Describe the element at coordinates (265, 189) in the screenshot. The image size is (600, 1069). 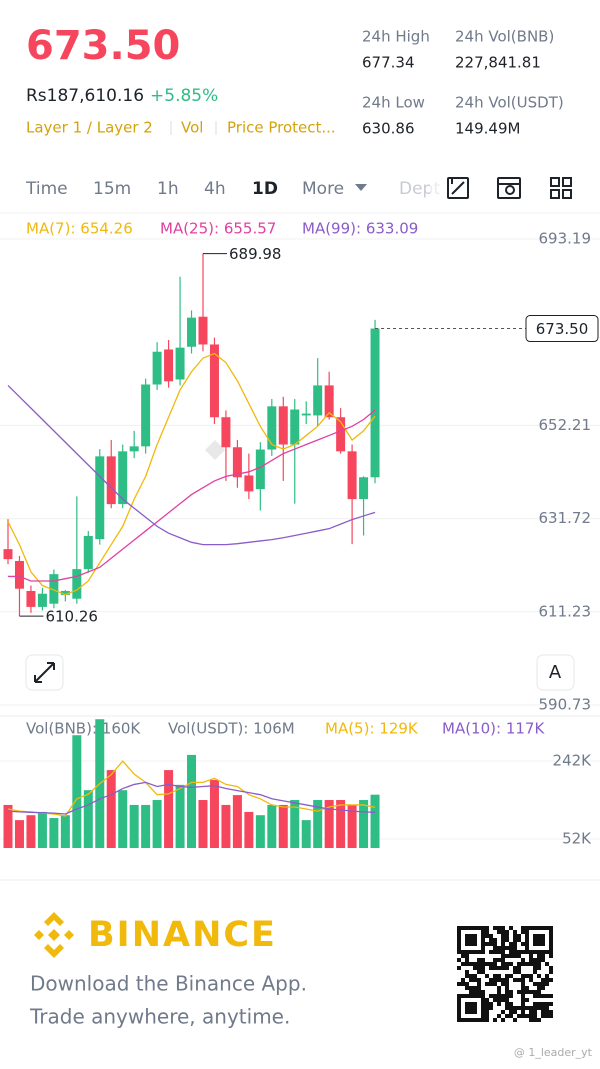
I see `tab-active: 1D` at that location.